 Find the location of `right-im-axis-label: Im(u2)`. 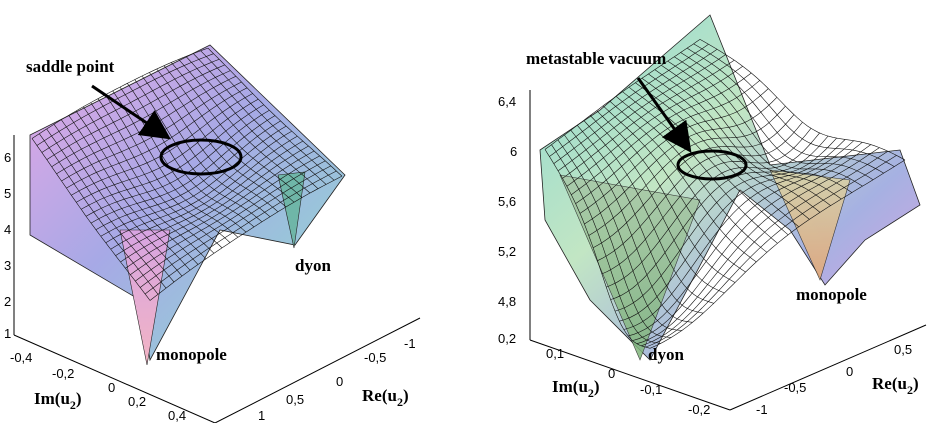

right-im-axis-label: Im(u2) is located at coordinates (576, 388).